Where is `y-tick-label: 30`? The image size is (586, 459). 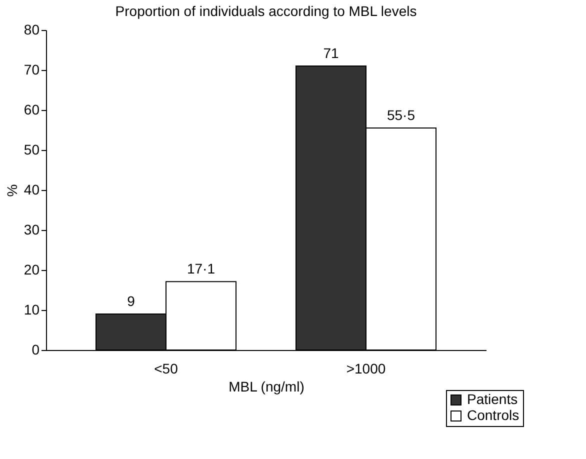
y-tick-label: 30 is located at coordinates (32, 230).